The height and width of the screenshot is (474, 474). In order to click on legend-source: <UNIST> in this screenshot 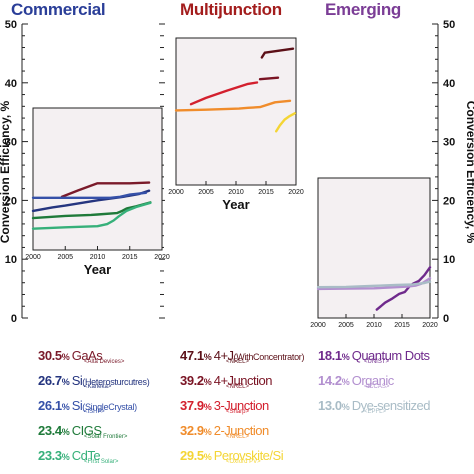, I will do `click(377, 362)`.